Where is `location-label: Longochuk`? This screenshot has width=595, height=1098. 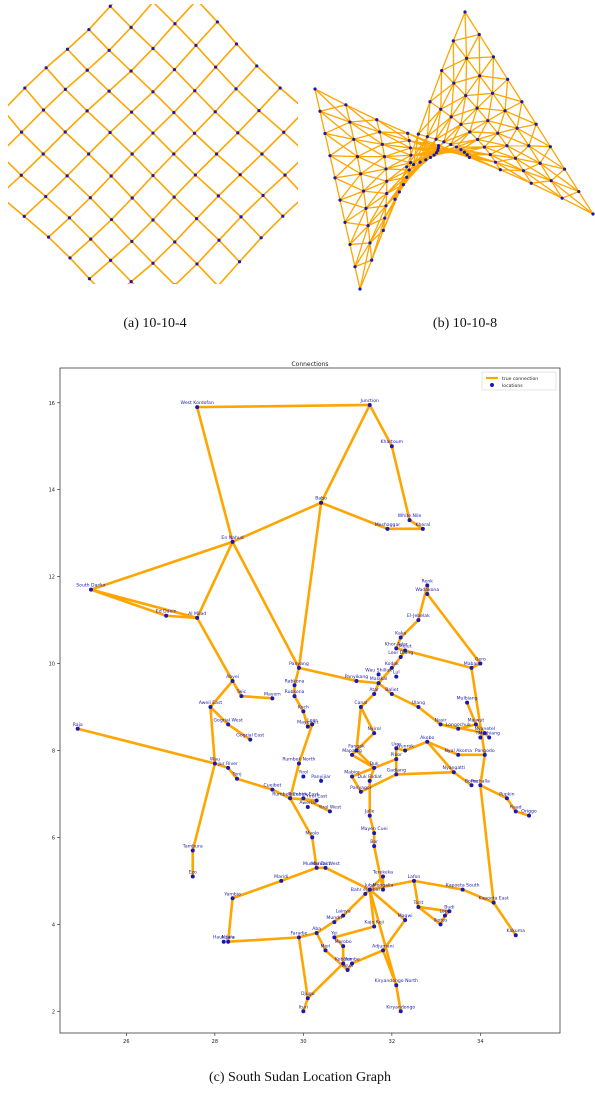 location-label: Longochuk is located at coordinates (458, 725).